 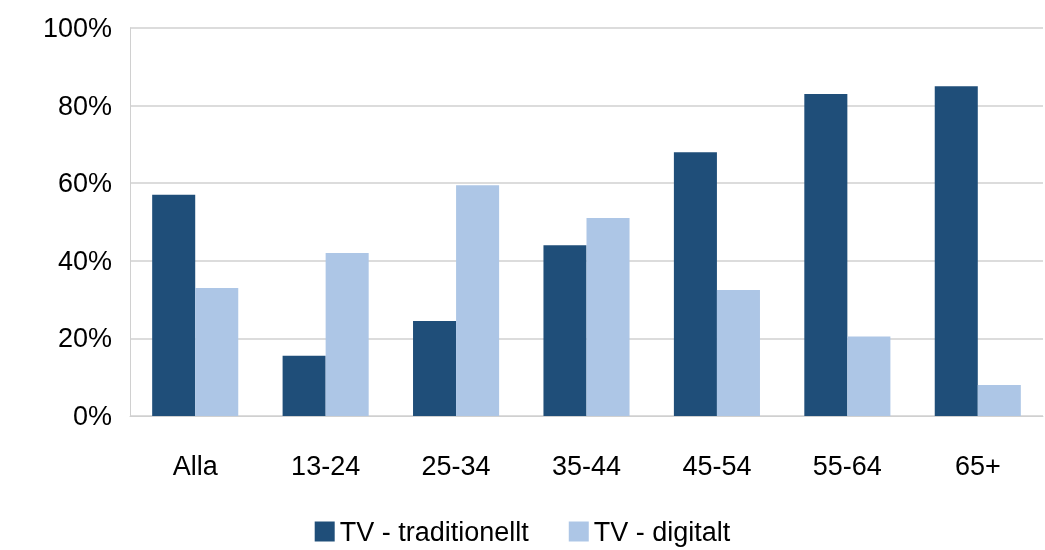 I want to click on x-tick-label: 65+, so click(x=977, y=465).